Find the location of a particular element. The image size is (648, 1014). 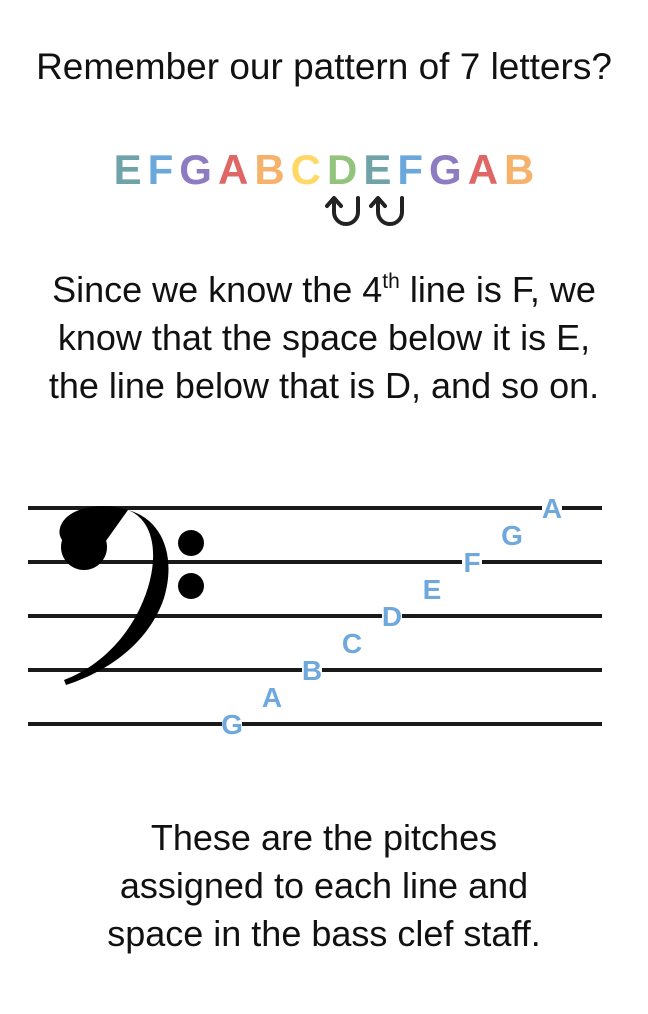

note-label-space-2: C is located at coordinates (352, 643).